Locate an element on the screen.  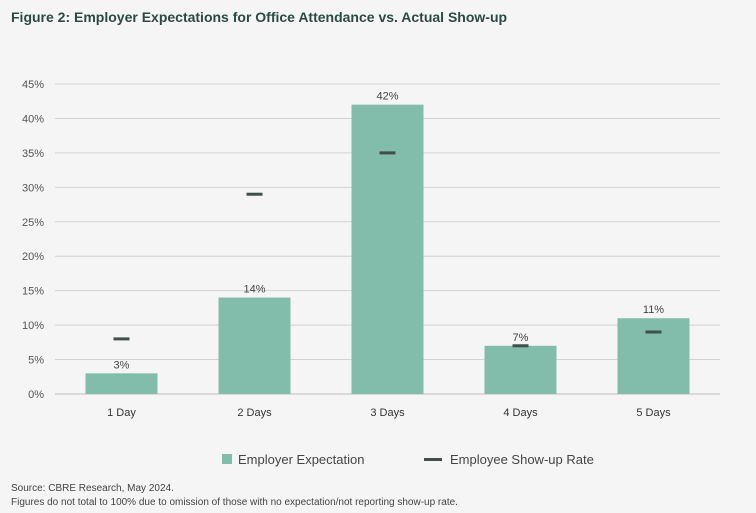
data-label: 14% is located at coordinates (254, 290).